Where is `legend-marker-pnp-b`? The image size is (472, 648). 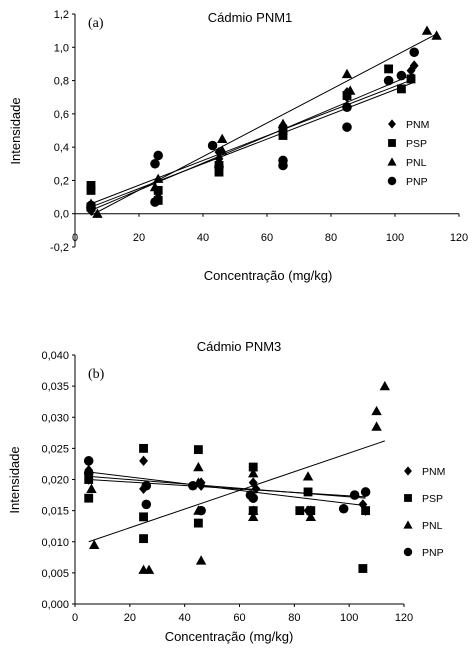 legend-marker-pnp-b is located at coordinates (408, 552).